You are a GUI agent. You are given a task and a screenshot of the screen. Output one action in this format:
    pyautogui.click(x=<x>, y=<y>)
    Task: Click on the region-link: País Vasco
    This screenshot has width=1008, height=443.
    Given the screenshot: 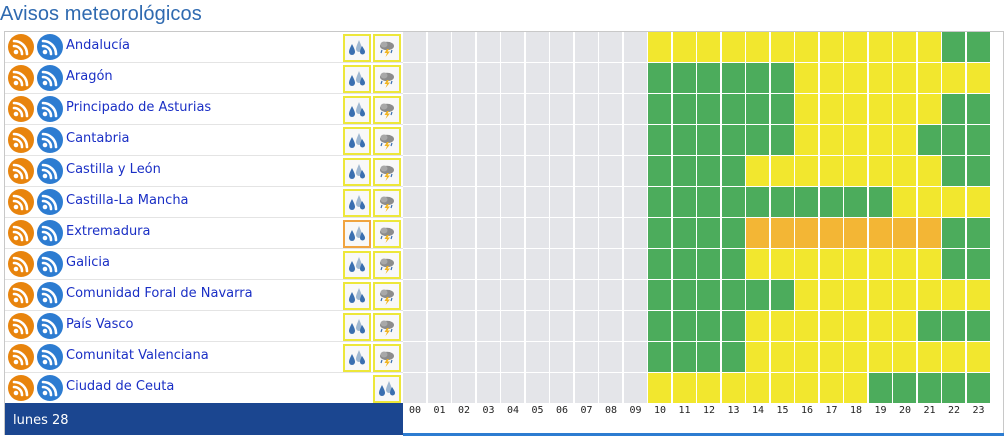 What is the action you would take?
    pyautogui.click(x=100, y=324)
    